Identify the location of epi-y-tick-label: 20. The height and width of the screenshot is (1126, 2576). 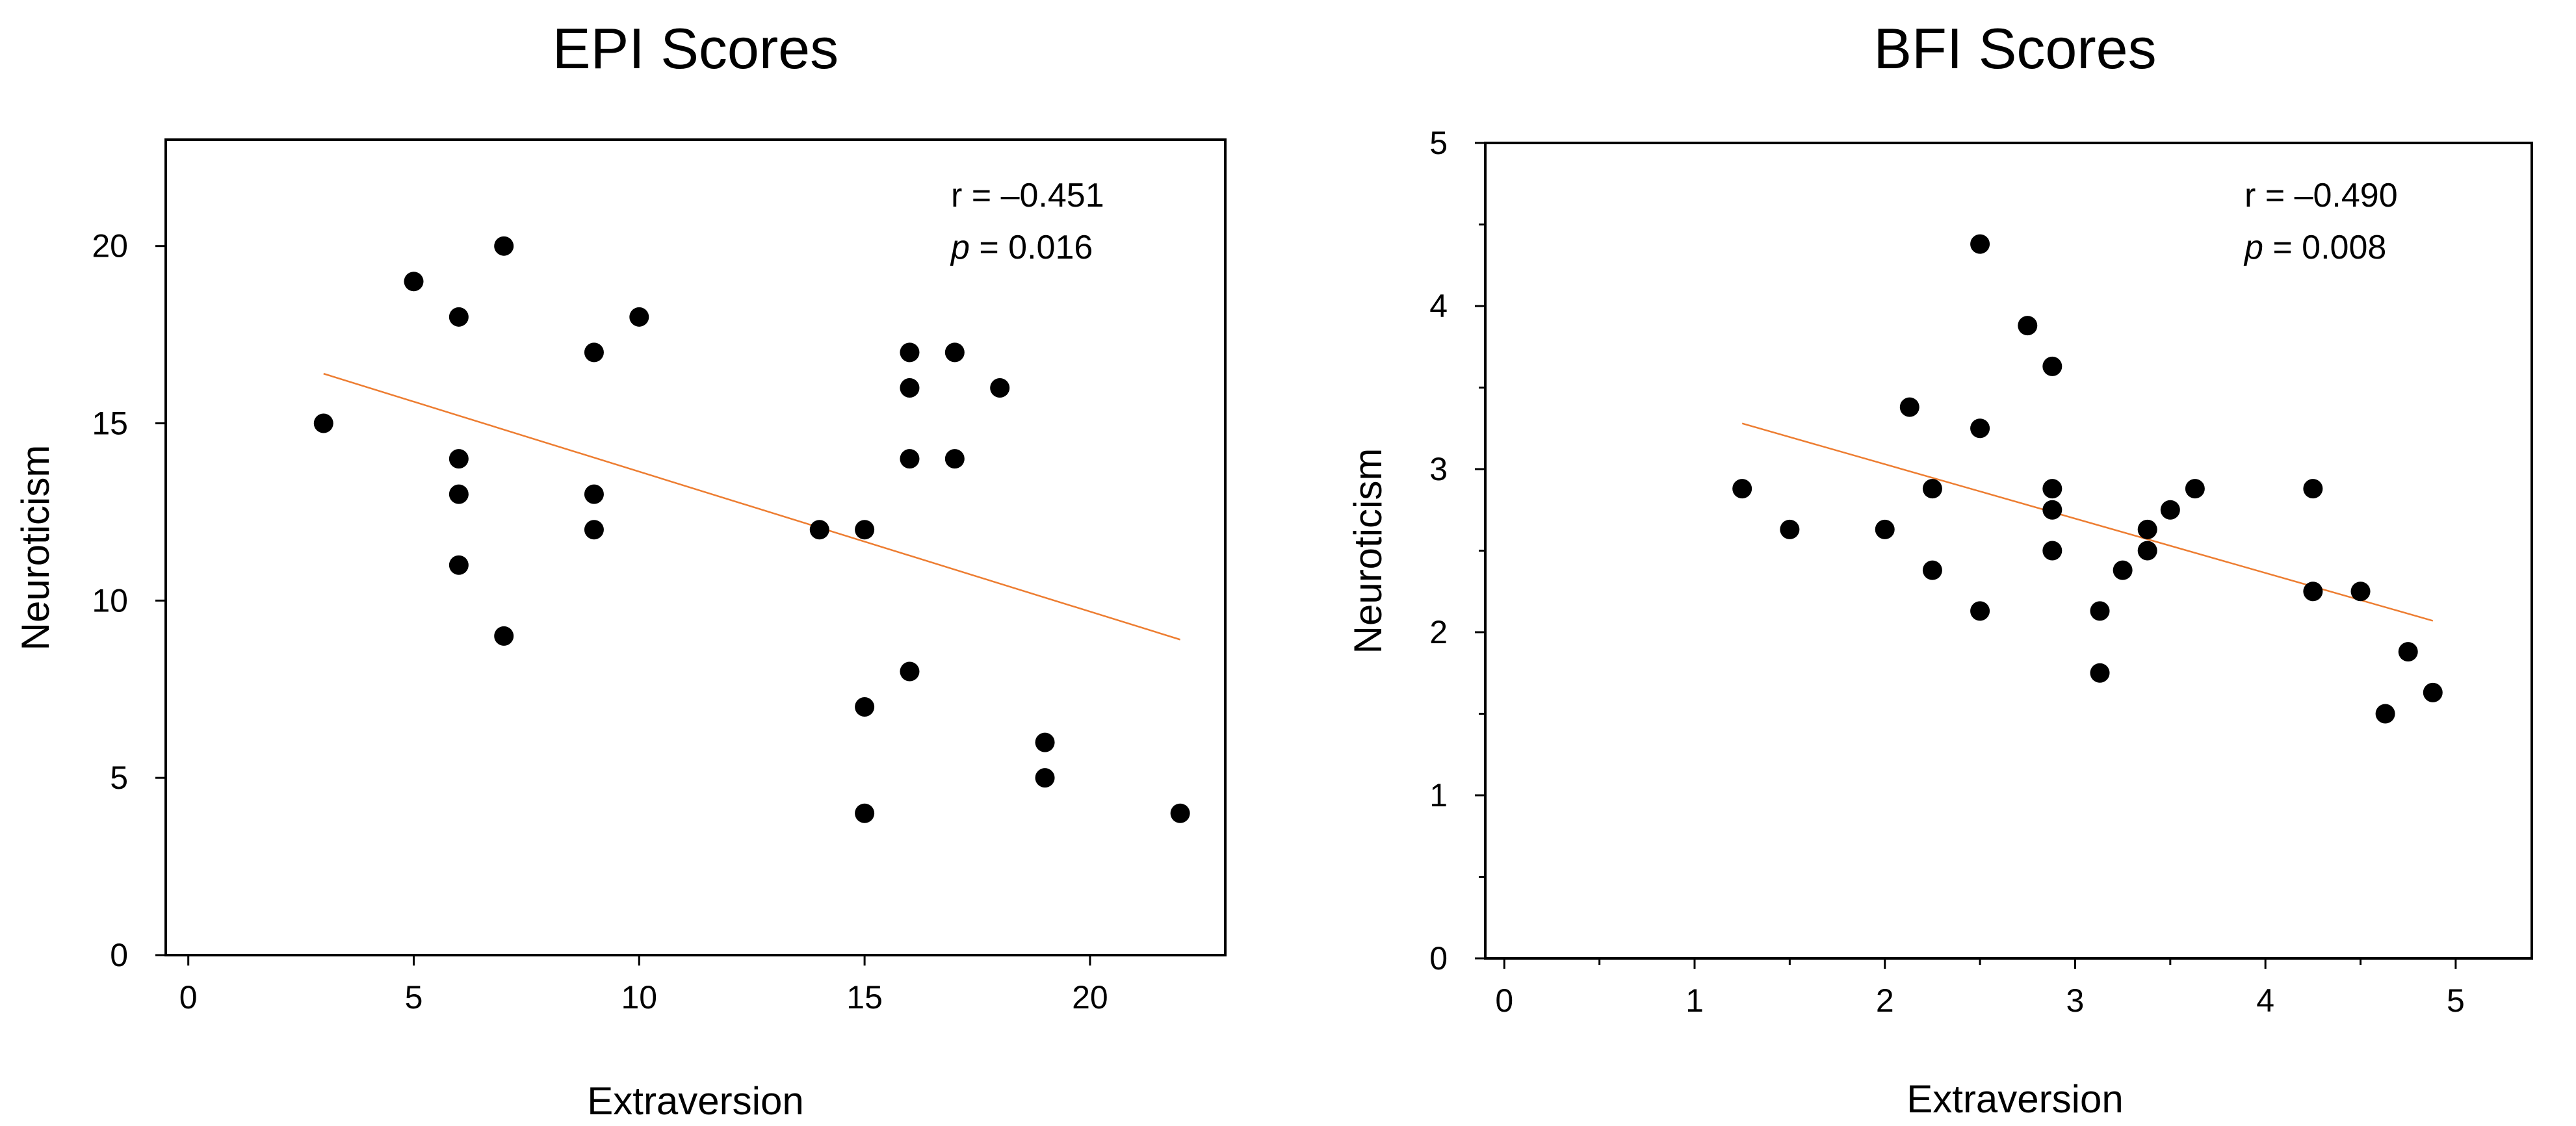
(110, 246).